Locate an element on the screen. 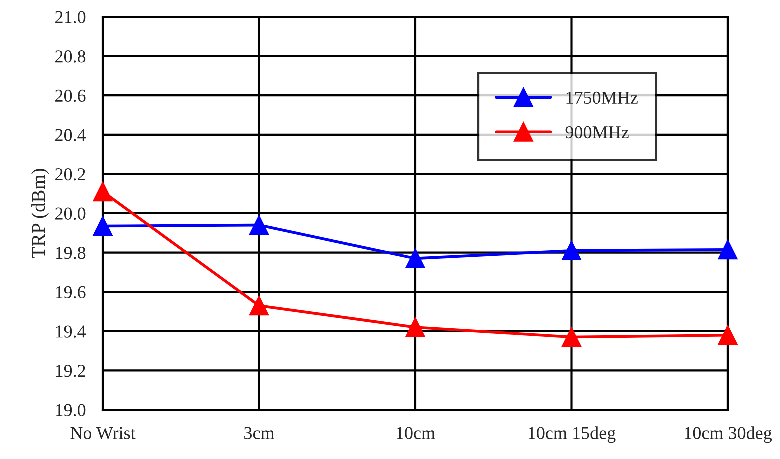 The height and width of the screenshot is (459, 780). y-tick-label: 19.6 is located at coordinates (71, 292).